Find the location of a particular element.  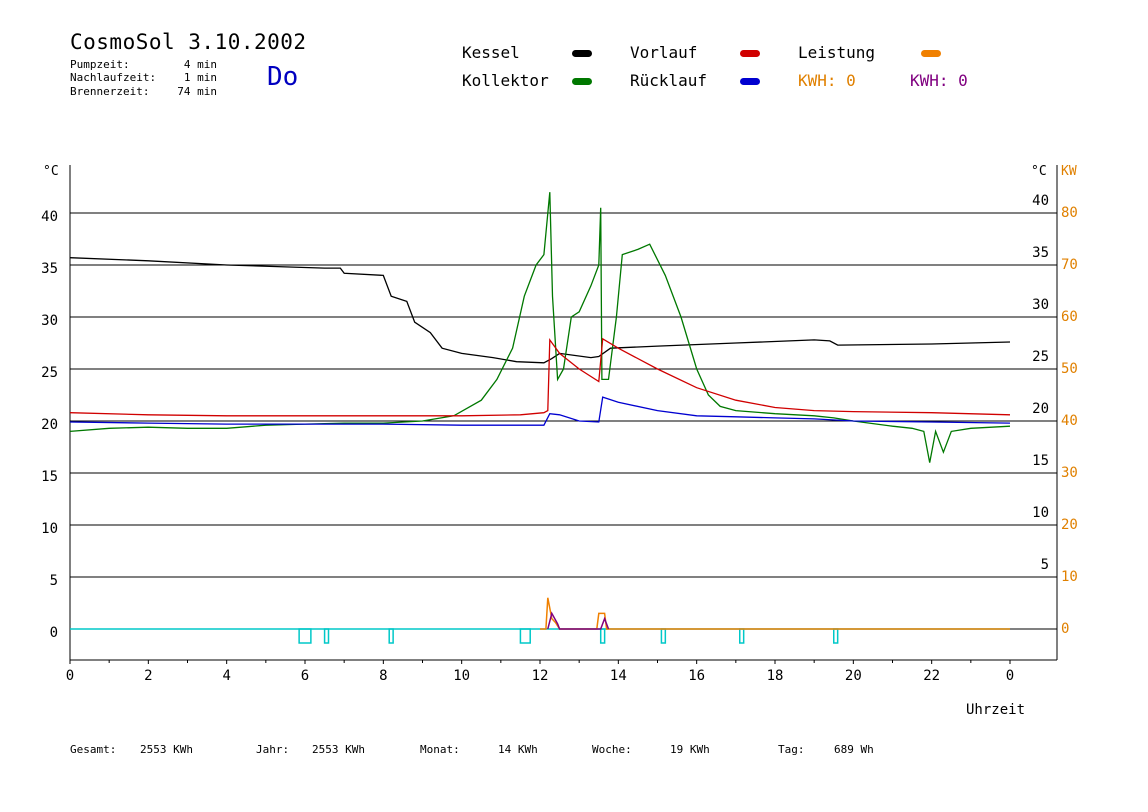

footer-label-woche: Woche: is located at coordinates (612, 749).